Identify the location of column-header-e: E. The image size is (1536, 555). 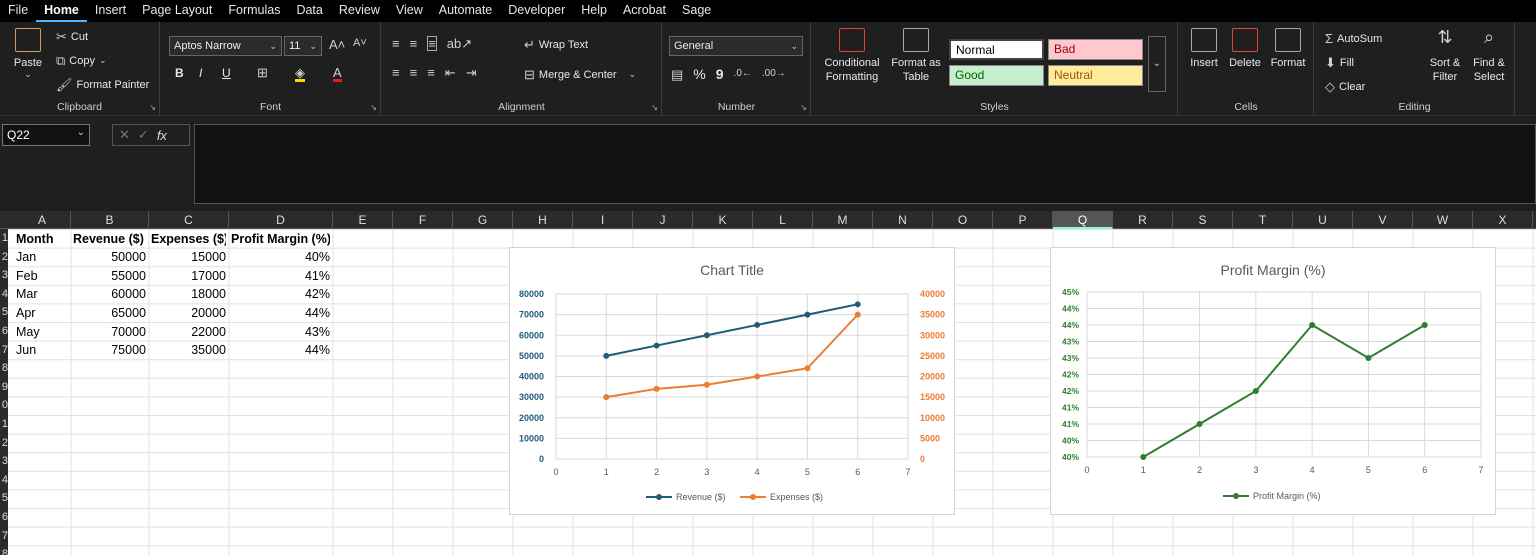
(363, 220).